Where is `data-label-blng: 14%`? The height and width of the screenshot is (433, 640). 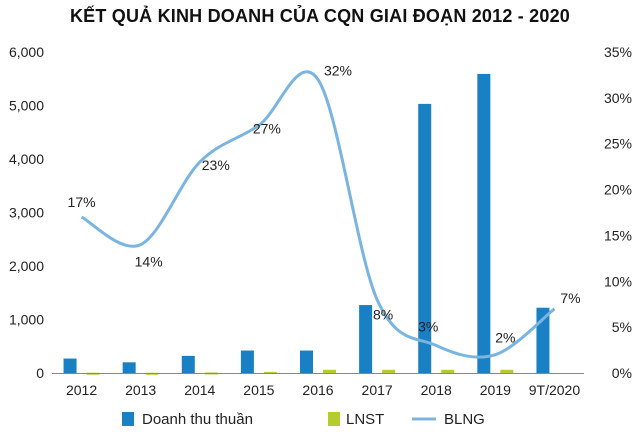 data-label-blng: 14% is located at coordinates (149, 262).